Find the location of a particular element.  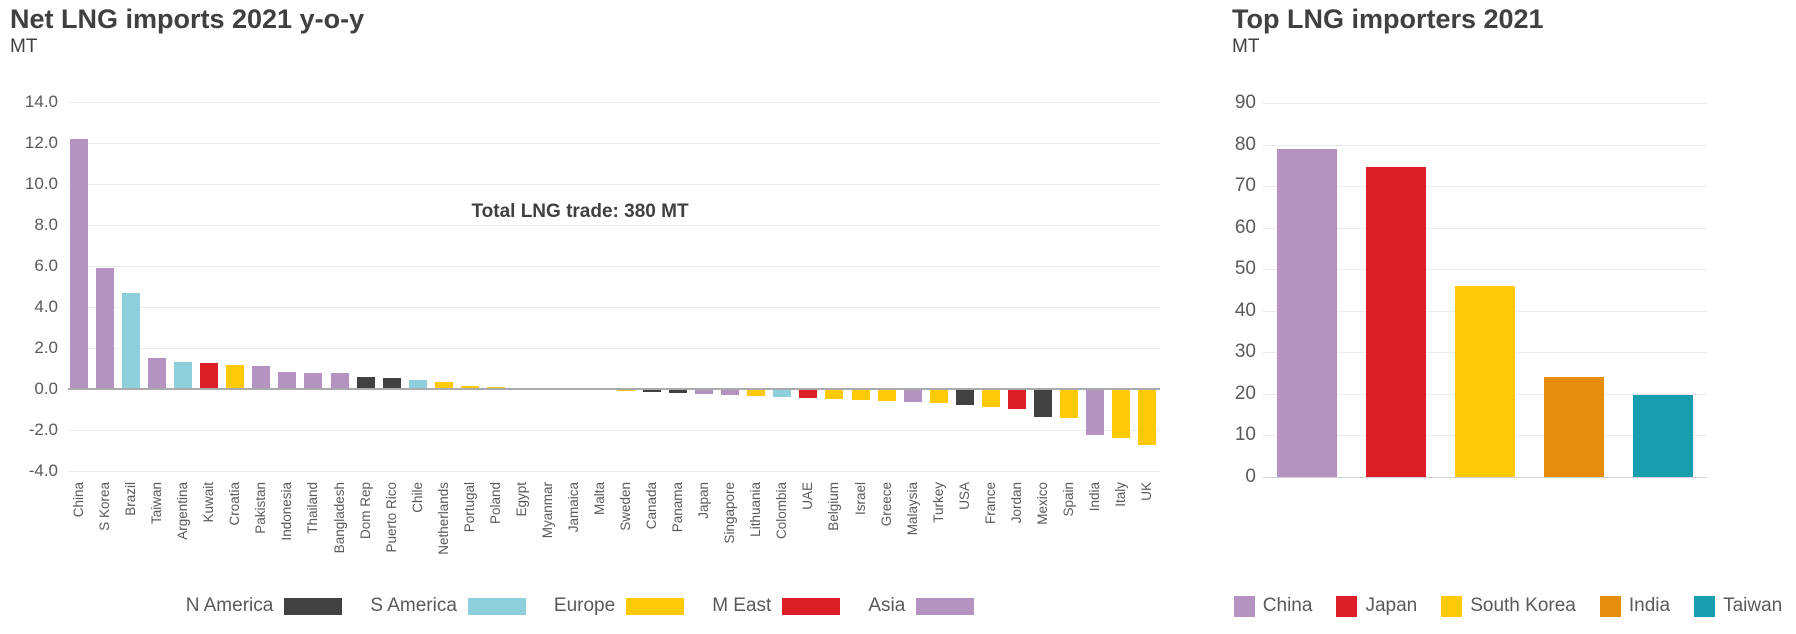

legend-label: Asia is located at coordinates (887, 605).